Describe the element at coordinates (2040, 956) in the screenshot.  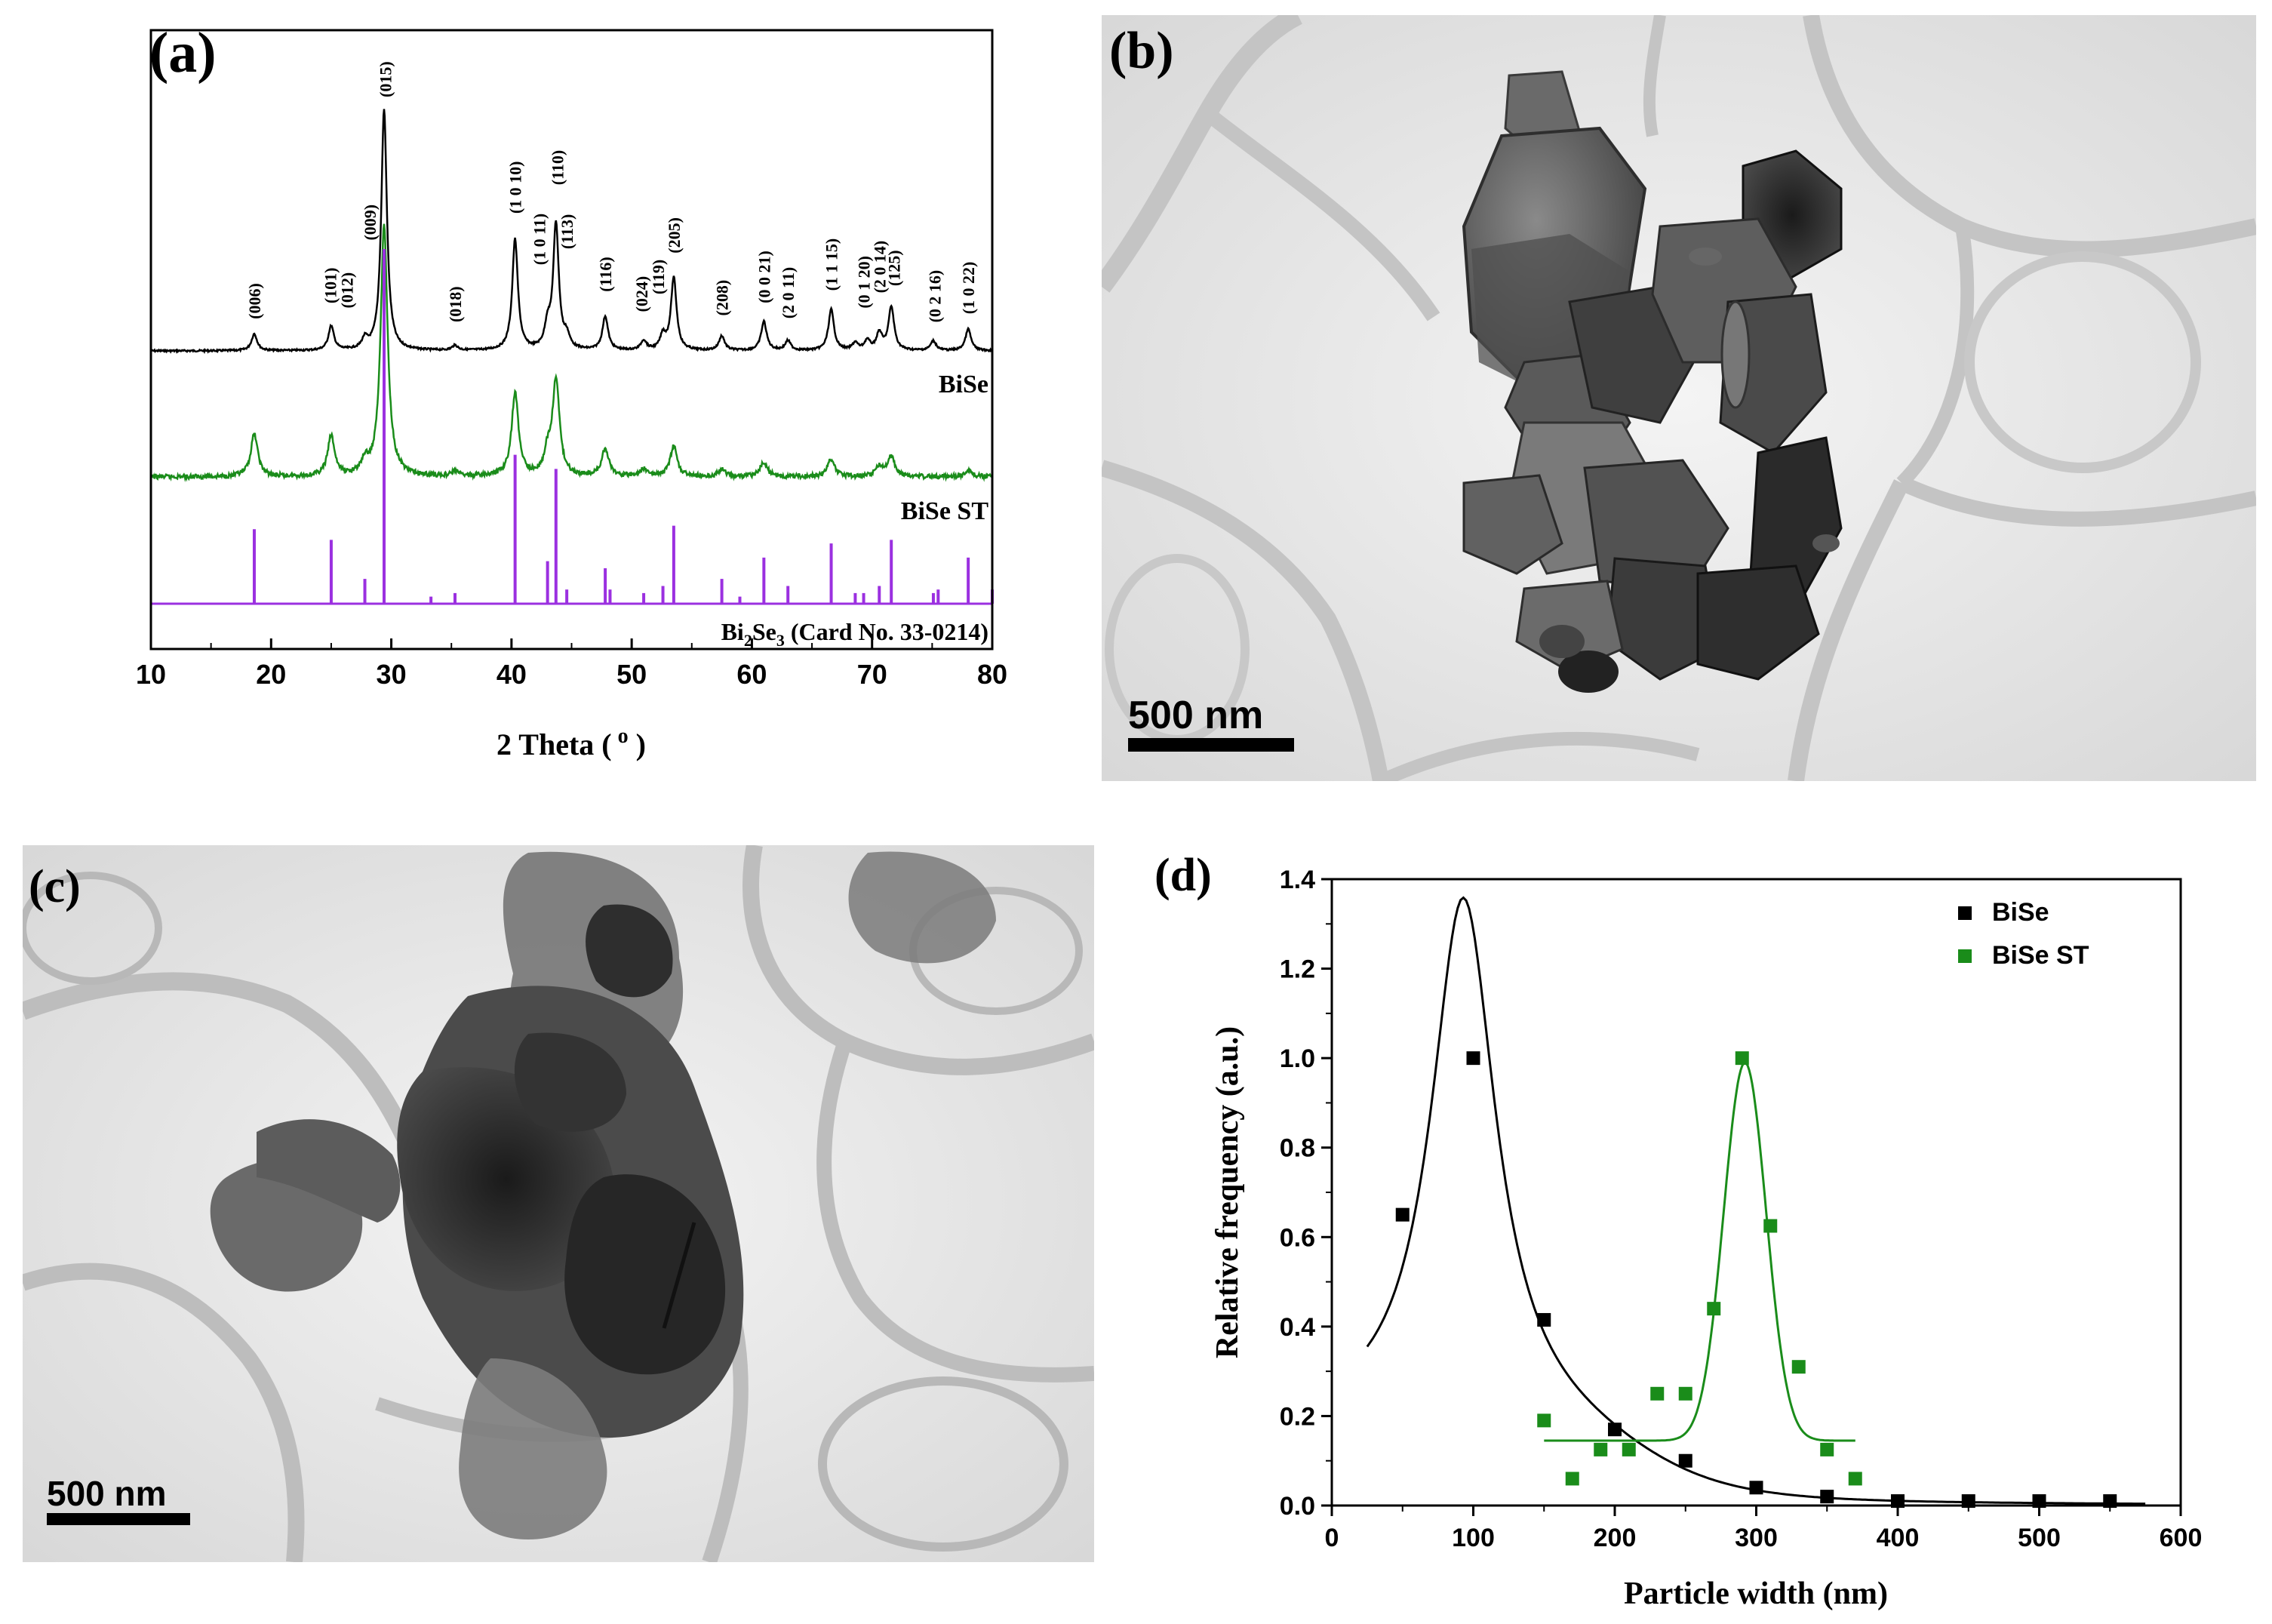
I see `legend-label-bise-st: BiSe ST` at that location.